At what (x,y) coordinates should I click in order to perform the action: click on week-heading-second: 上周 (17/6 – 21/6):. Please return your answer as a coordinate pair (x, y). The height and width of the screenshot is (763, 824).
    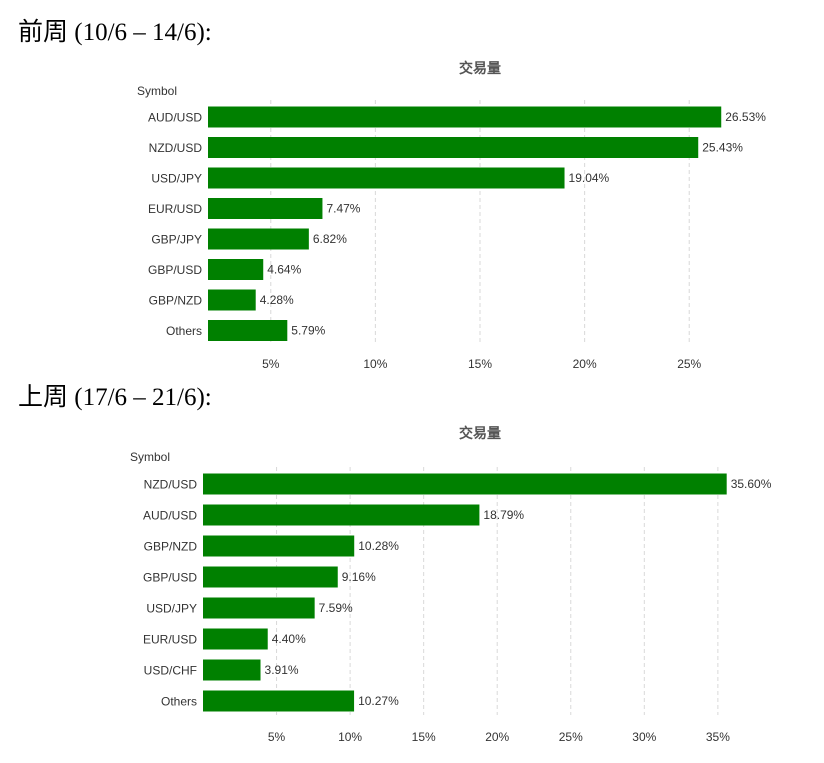
    Looking at the image, I should click on (115, 397).